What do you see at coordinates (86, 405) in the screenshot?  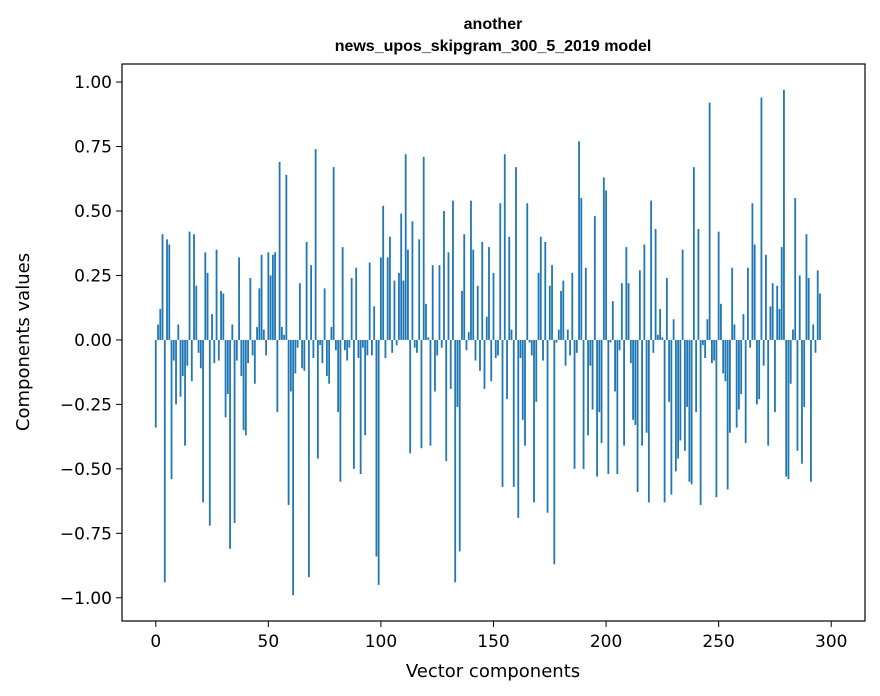 I see `y-tick-label: −0.25` at bounding box center [86, 405].